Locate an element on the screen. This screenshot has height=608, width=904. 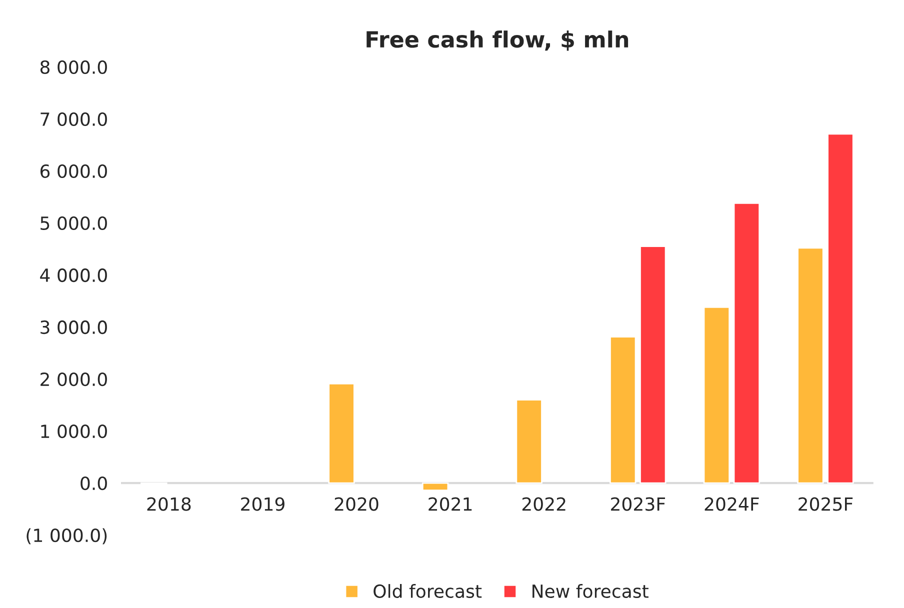
y-tick-label: 4 000.0 is located at coordinates (73, 275).